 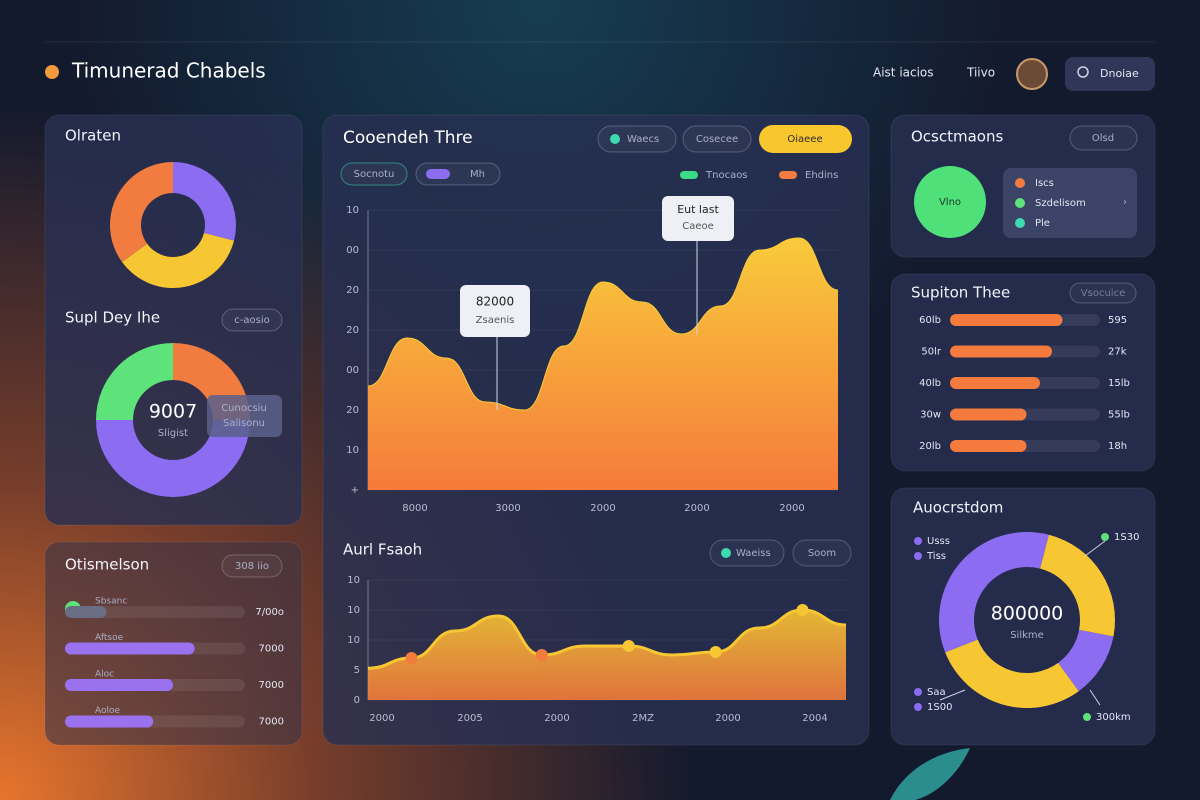 I want to click on panel-title: Cooendeh Thre, so click(x=408, y=138).